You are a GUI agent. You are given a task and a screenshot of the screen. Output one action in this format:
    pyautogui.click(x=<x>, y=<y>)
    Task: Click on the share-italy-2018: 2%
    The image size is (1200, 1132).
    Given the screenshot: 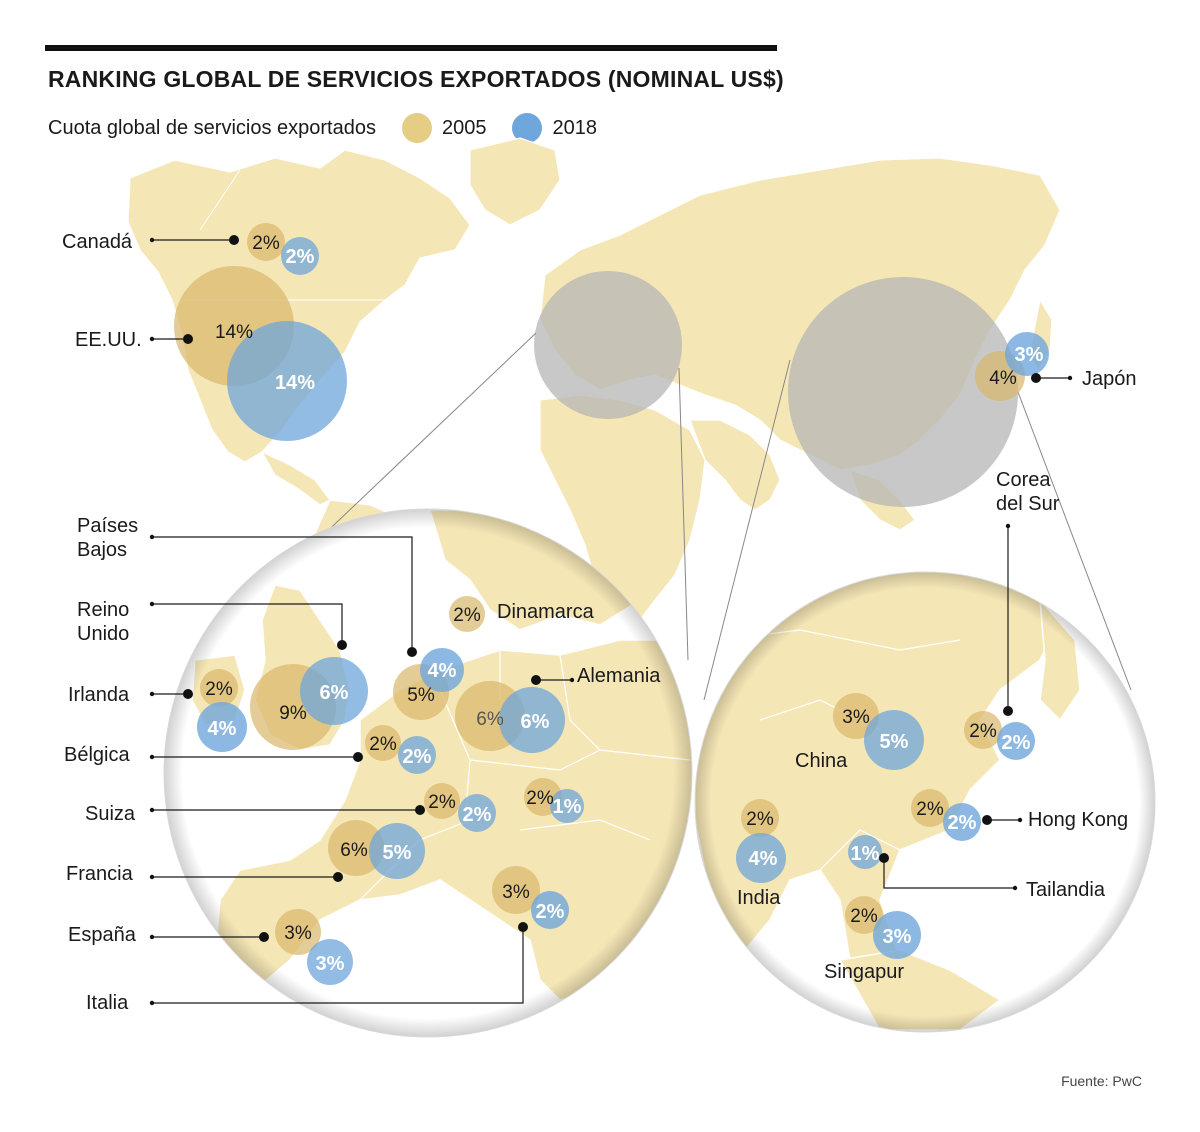 What is the action you would take?
    pyautogui.click(x=550, y=912)
    